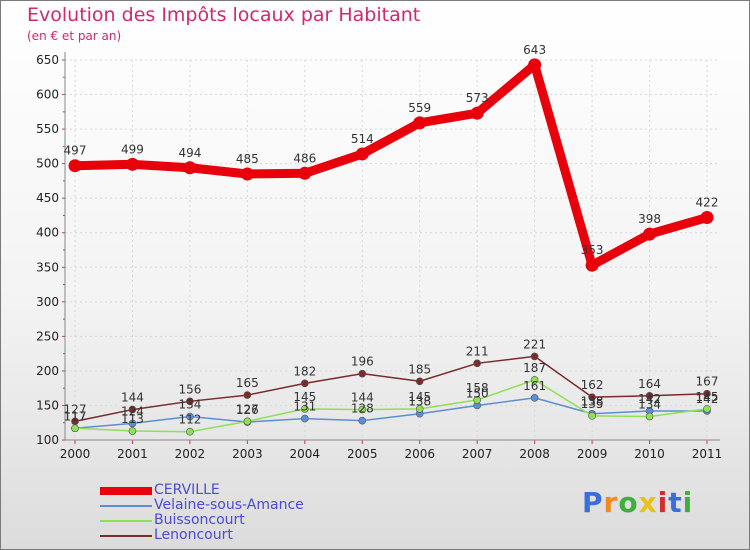 Image resolution: width=750 pixels, height=550 pixels. What do you see at coordinates (189, 389) in the screenshot?
I see `data-label: 156` at bounding box center [189, 389].